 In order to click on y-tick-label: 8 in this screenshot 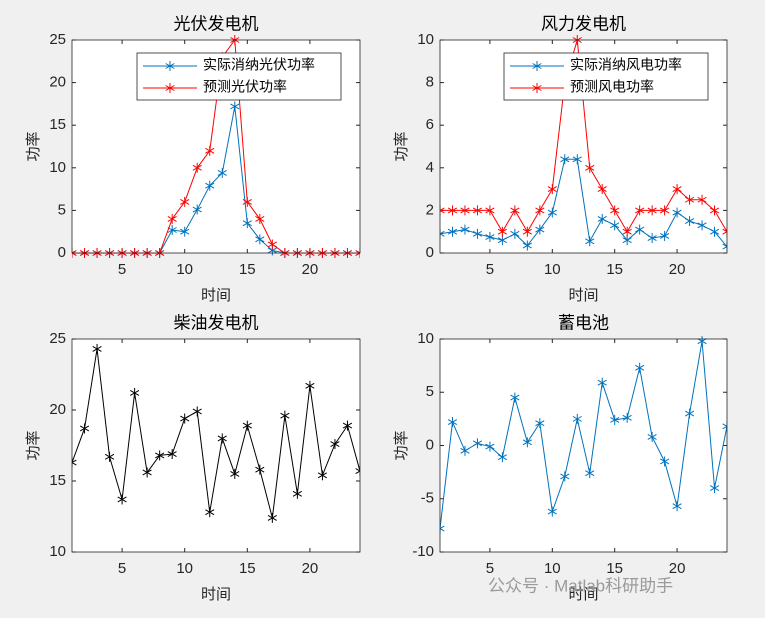, I will do `click(430, 82)`.